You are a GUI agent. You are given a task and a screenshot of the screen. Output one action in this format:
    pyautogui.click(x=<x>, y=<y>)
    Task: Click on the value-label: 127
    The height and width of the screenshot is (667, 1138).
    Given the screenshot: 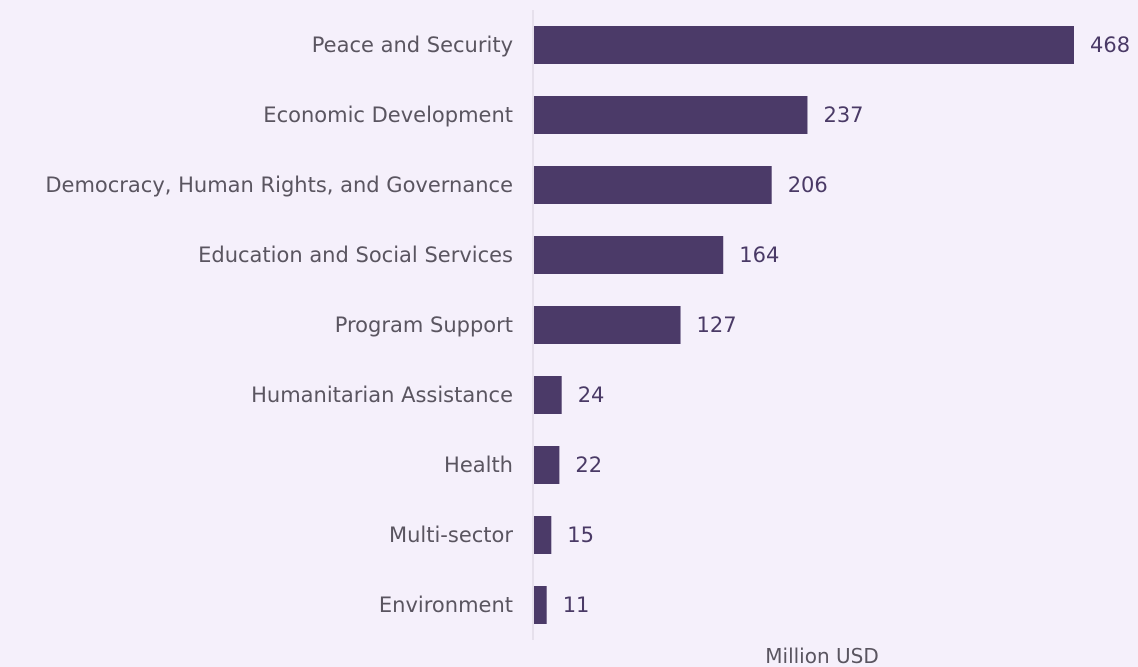 What is the action you would take?
    pyautogui.click(x=717, y=325)
    